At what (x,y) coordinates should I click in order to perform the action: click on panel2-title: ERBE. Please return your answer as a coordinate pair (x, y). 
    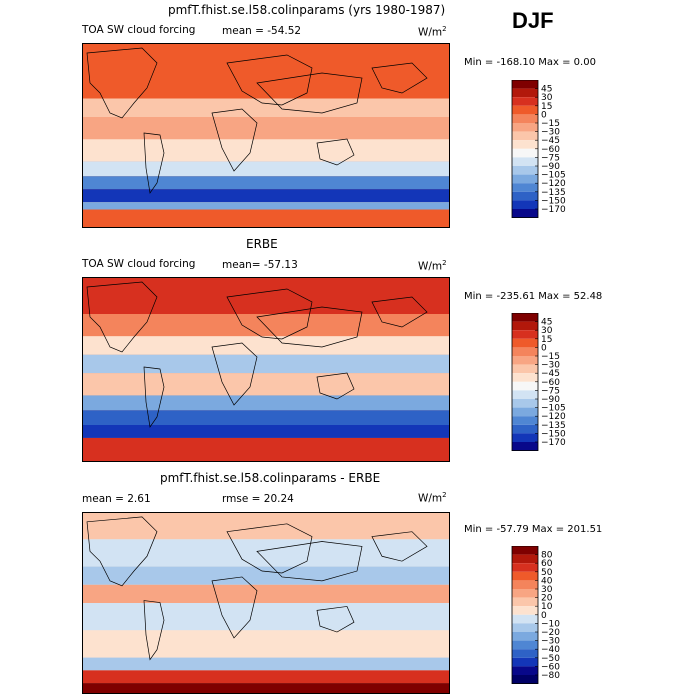
    Looking at the image, I should click on (262, 244).